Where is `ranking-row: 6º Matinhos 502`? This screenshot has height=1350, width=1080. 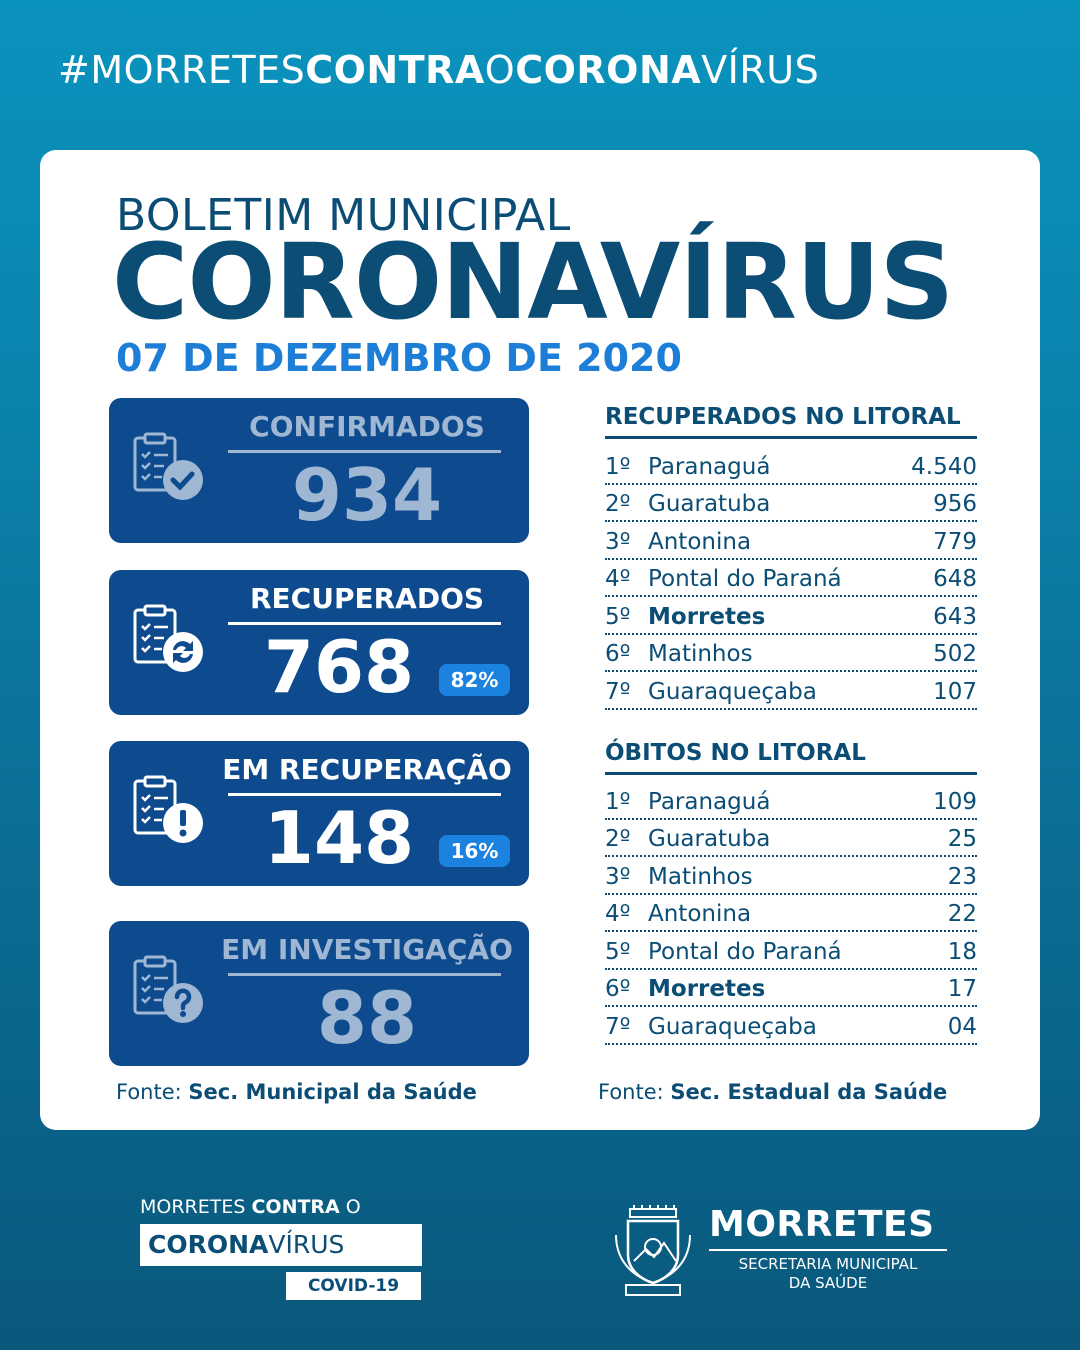 ranking-row: 6º Matinhos 502 is located at coordinates (791, 653).